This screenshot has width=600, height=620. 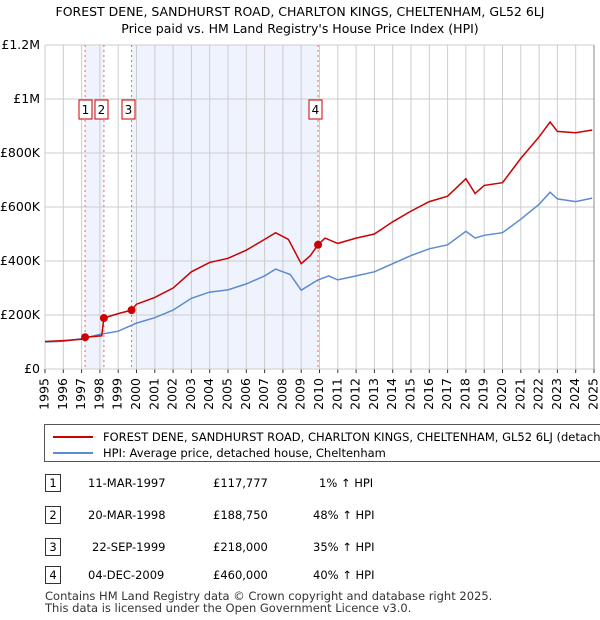 What do you see at coordinates (464, 394) in the screenshot?
I see `x-tick-label: 2018` at bounding box center [464, 394].